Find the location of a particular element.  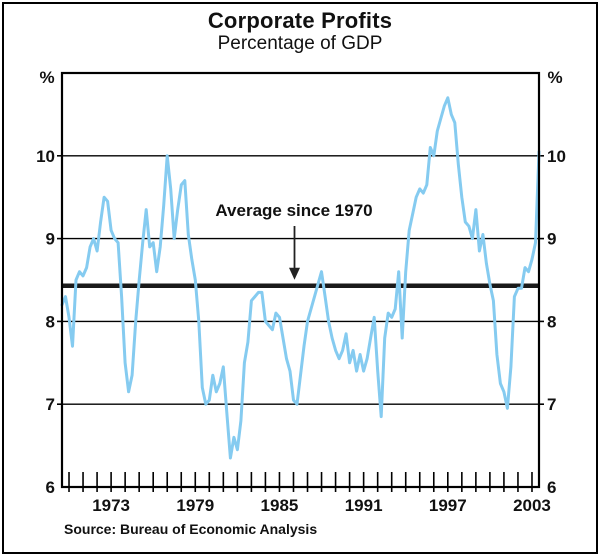

y-tick-label-left: 10 is located at coordinates (45, 156).